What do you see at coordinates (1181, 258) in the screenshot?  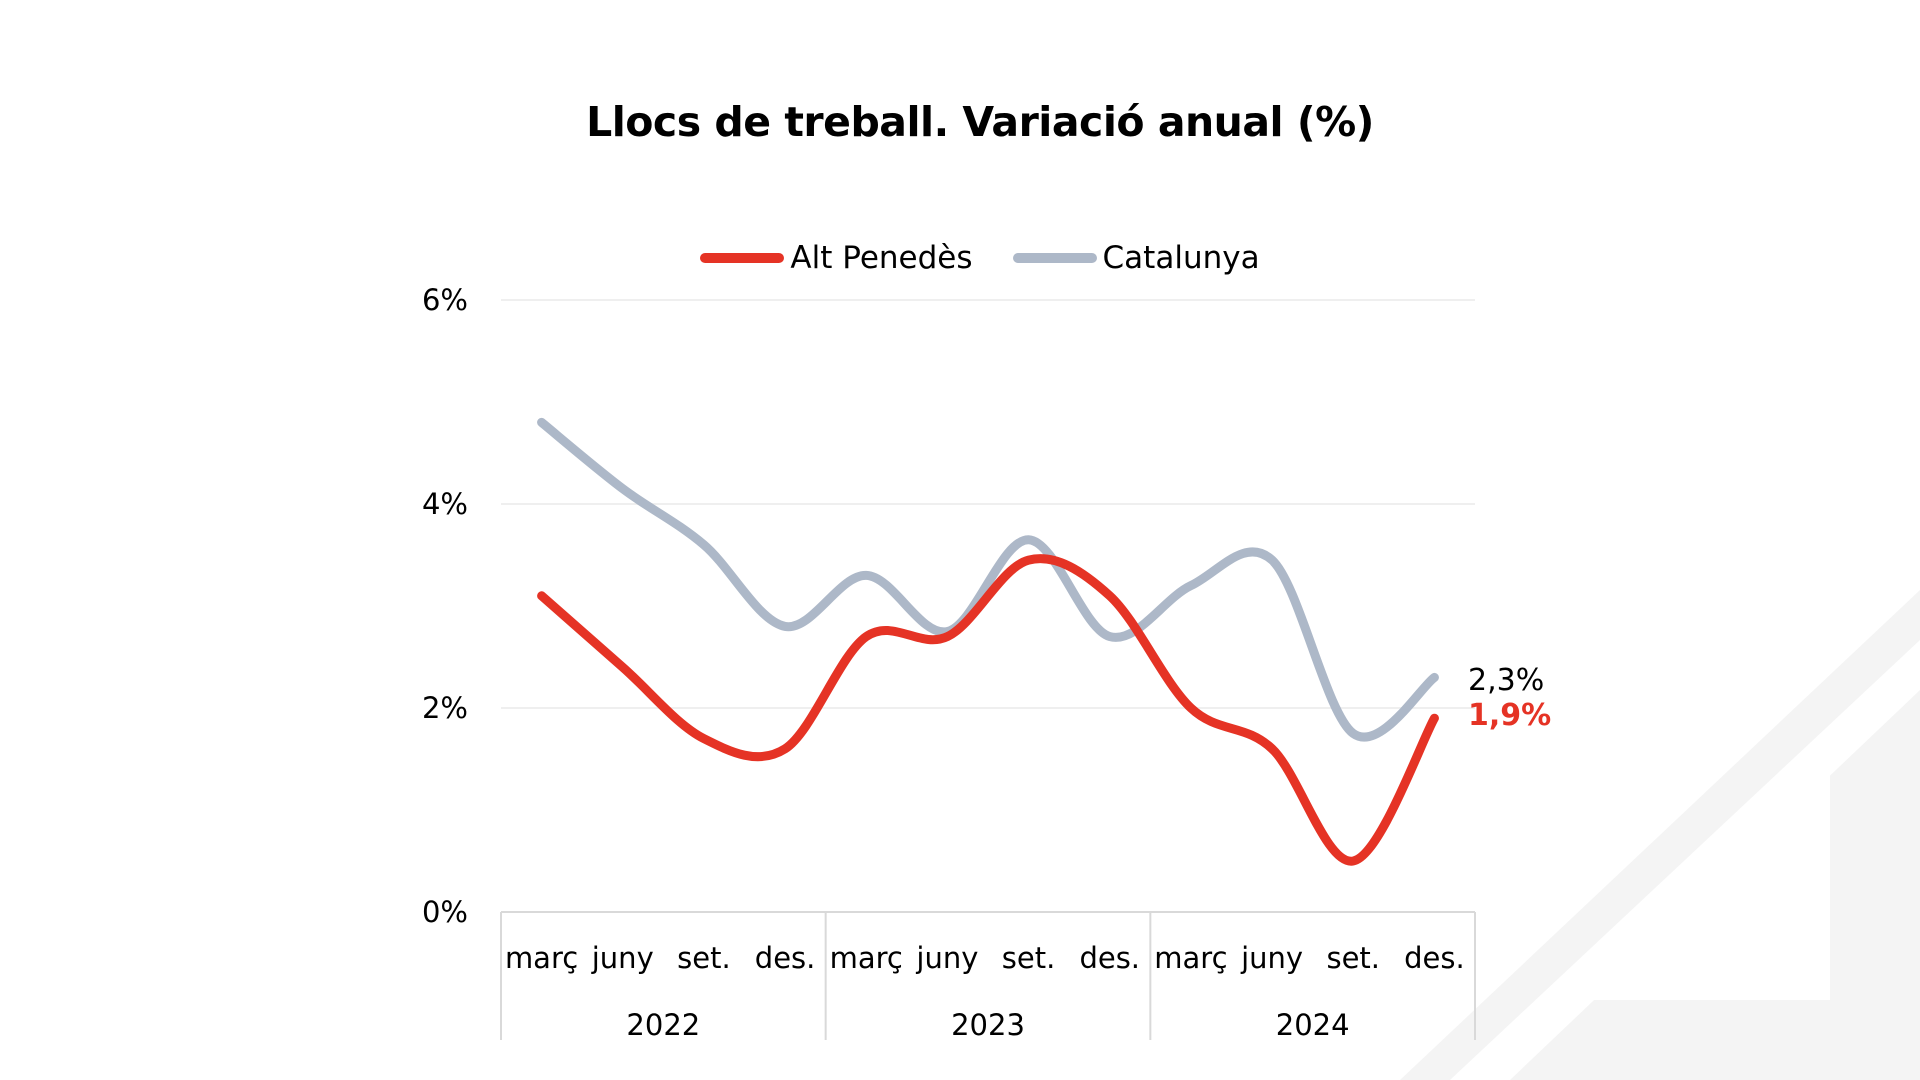 I see `legend-label-catalunya: Catalunya` at bounding box center [1181, 258].